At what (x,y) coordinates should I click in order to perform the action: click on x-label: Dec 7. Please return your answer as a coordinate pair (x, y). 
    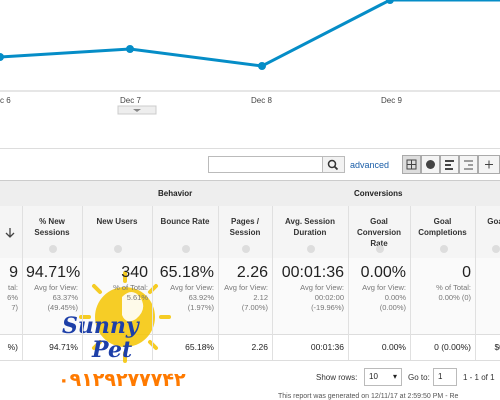
    Looking at the image, I should click on (130, 100).